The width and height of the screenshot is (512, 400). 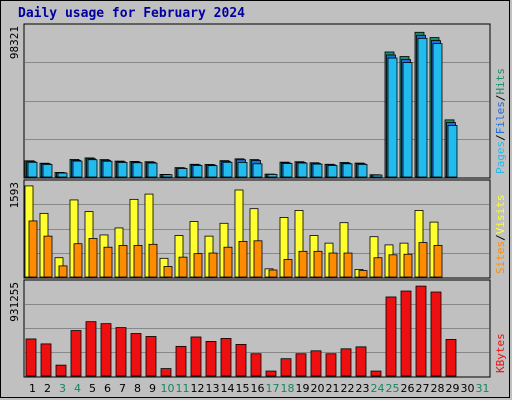 I want to click on day-label: 6, so click(x=107, y=388).